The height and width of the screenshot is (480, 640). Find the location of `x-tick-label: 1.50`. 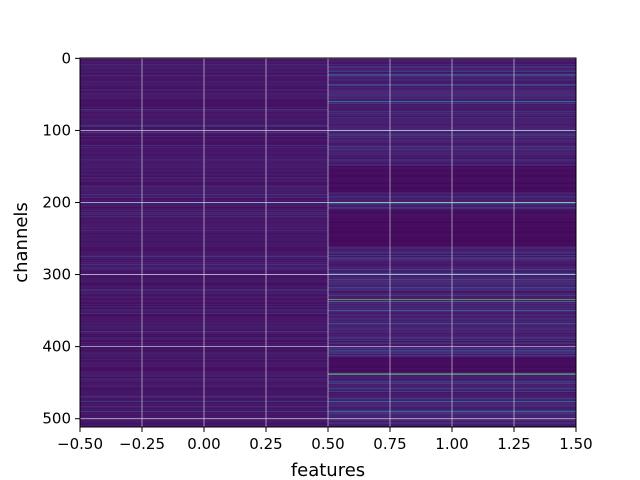

x-tick-label: 1.50 is located at coordinates (575, 444).